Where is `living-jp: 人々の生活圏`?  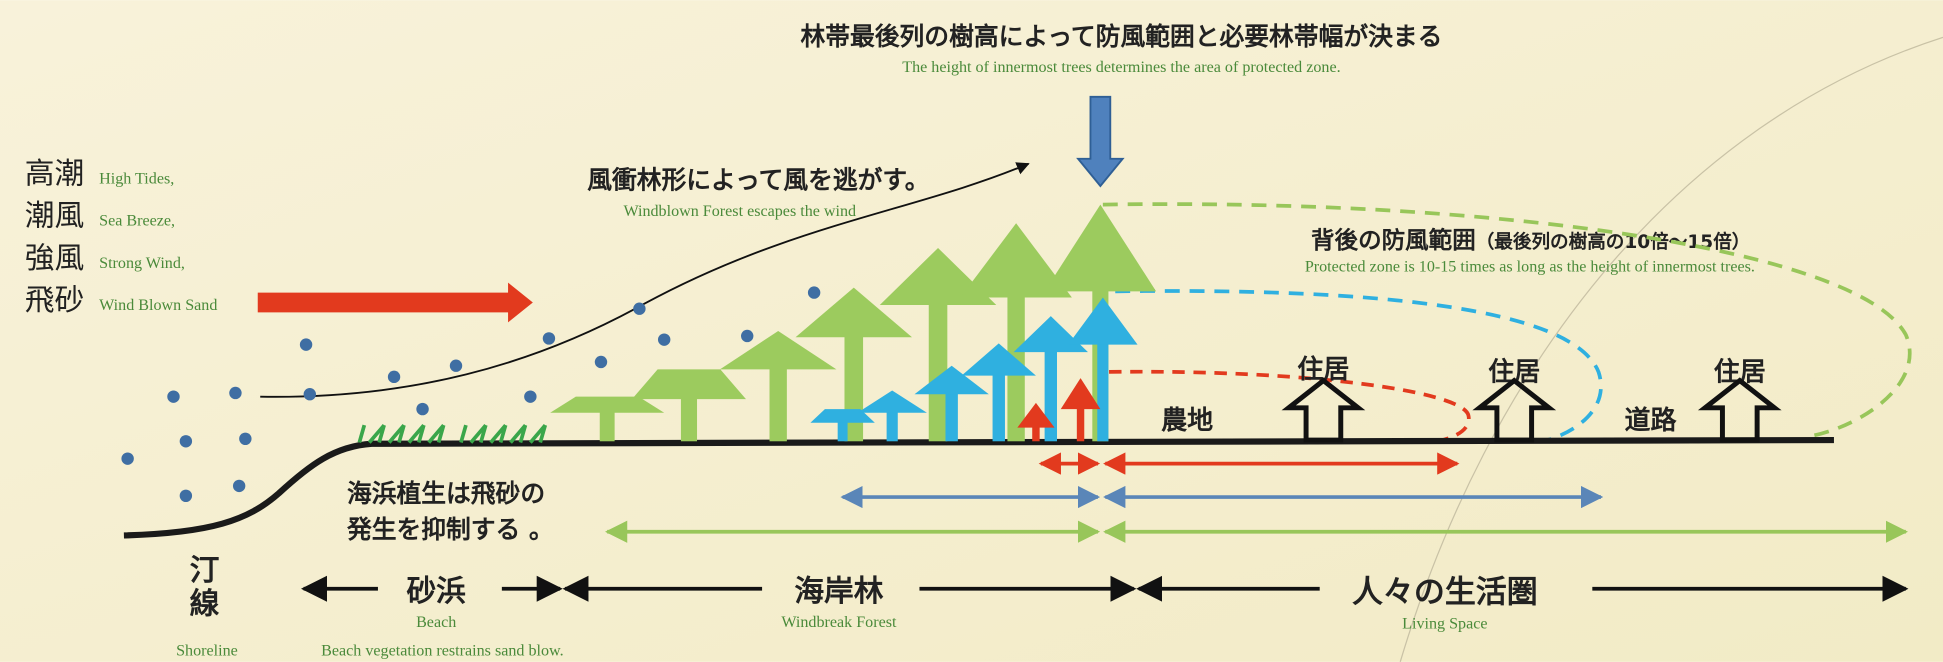 living-jp: 人々の生活圏 is located at coordinates (1445, 592).